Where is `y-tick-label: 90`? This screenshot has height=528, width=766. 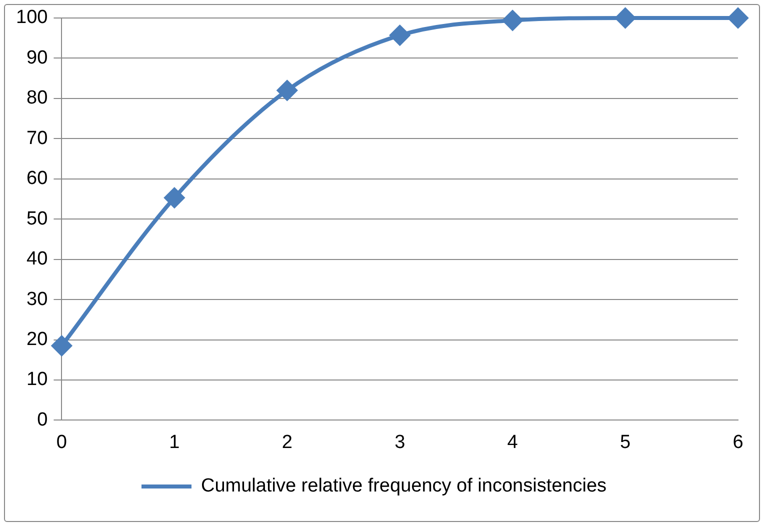
y-tick-label: 90 is located at coordinates (37, 57).